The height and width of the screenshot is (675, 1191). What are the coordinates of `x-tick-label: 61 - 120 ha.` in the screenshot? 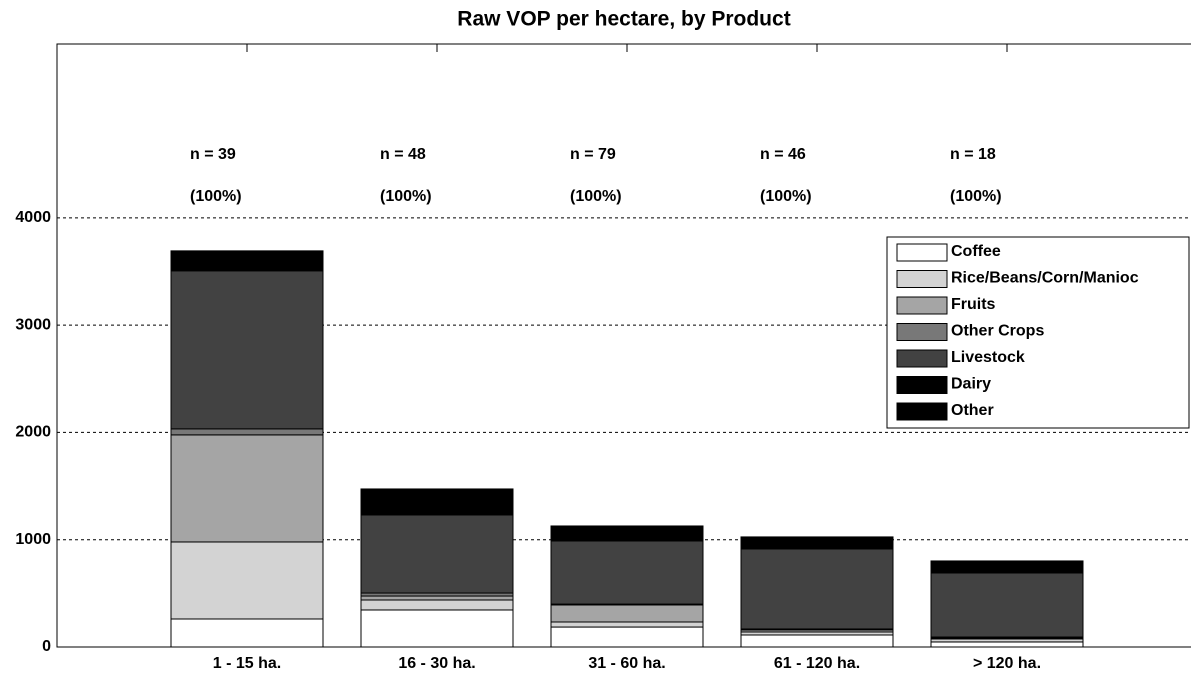 It's located at (817, 663).